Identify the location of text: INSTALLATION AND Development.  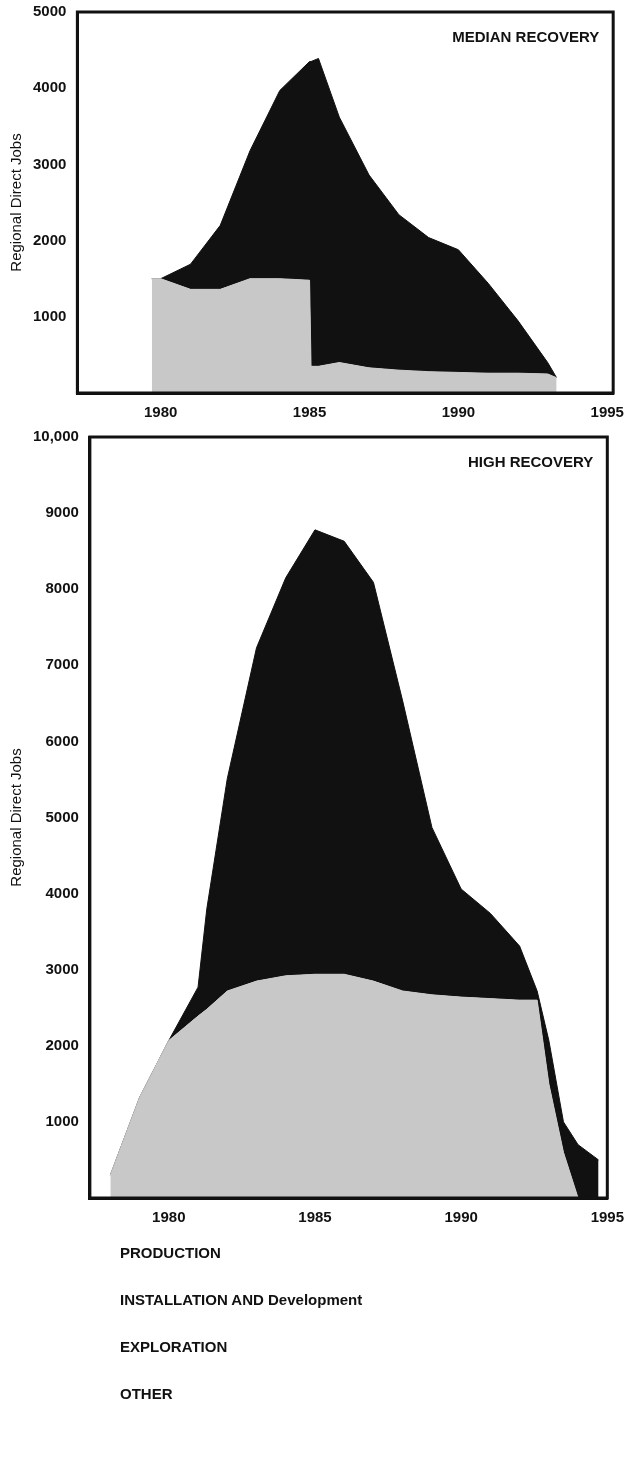
(242, 1299).